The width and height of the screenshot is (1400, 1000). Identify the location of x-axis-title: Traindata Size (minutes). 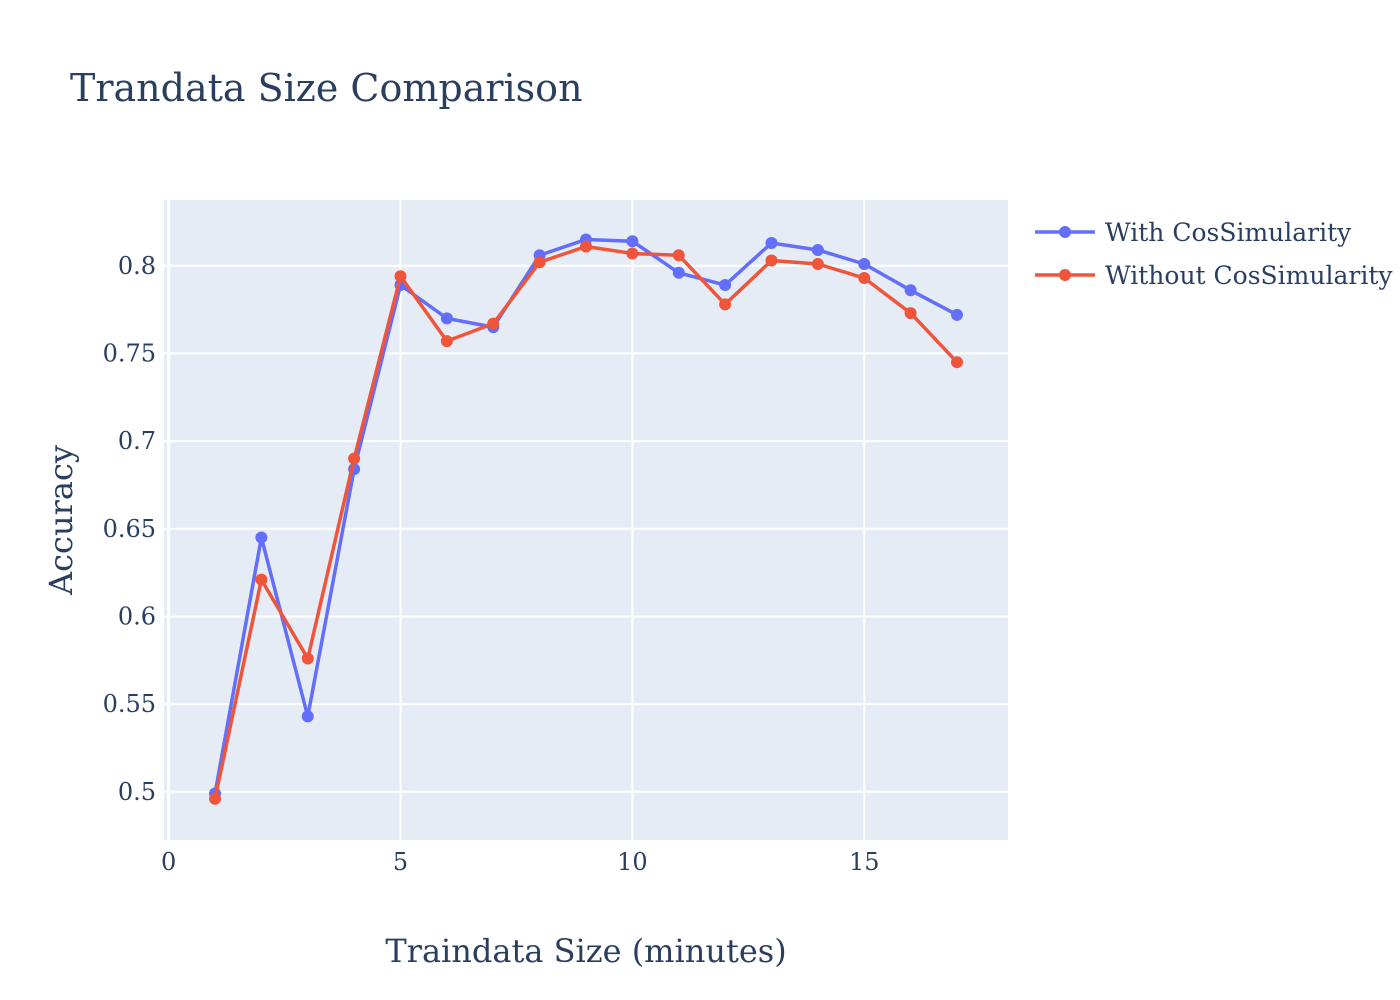
(585, 951).